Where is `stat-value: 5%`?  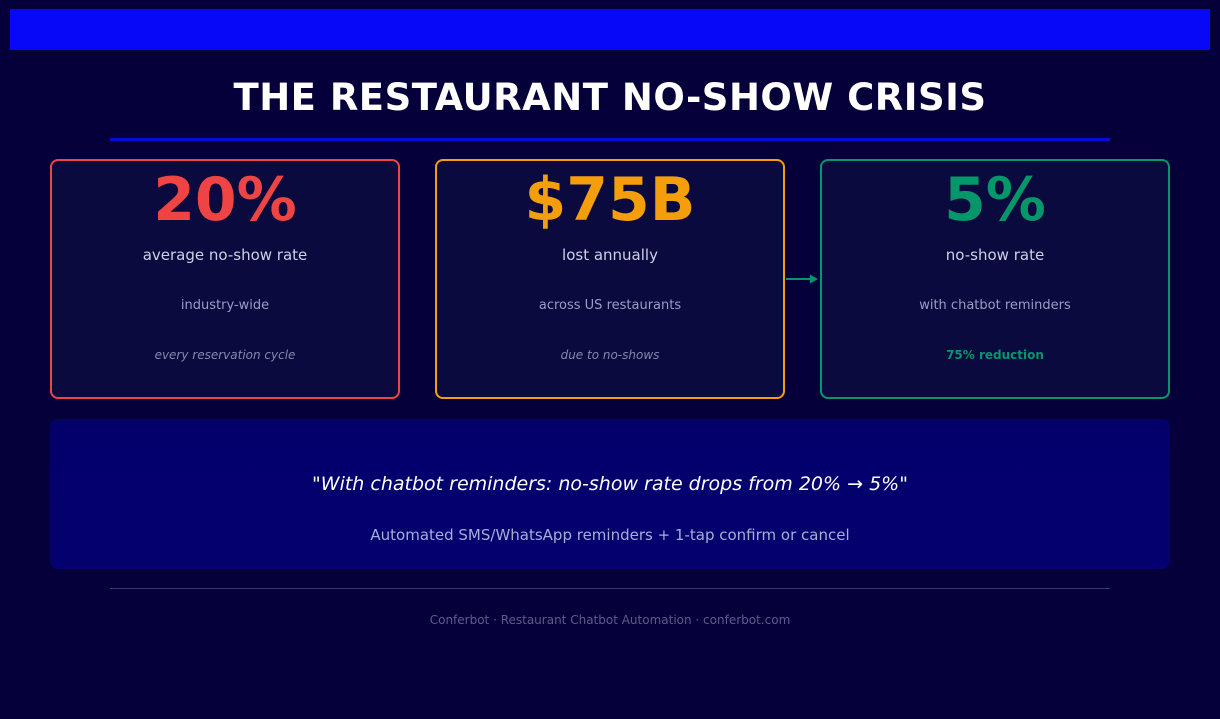
stat-value: 5% is located at coordinates (995, 200).